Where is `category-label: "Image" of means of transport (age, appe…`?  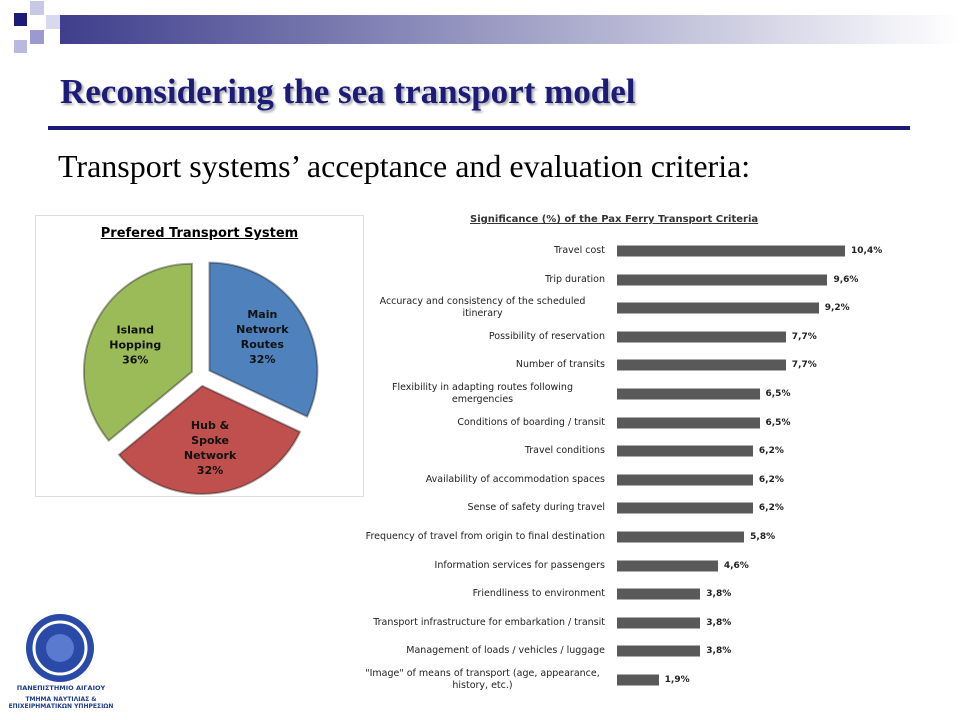 category-label: "Image" of means of transport (age, appe… is located at coordinates (482, 680).